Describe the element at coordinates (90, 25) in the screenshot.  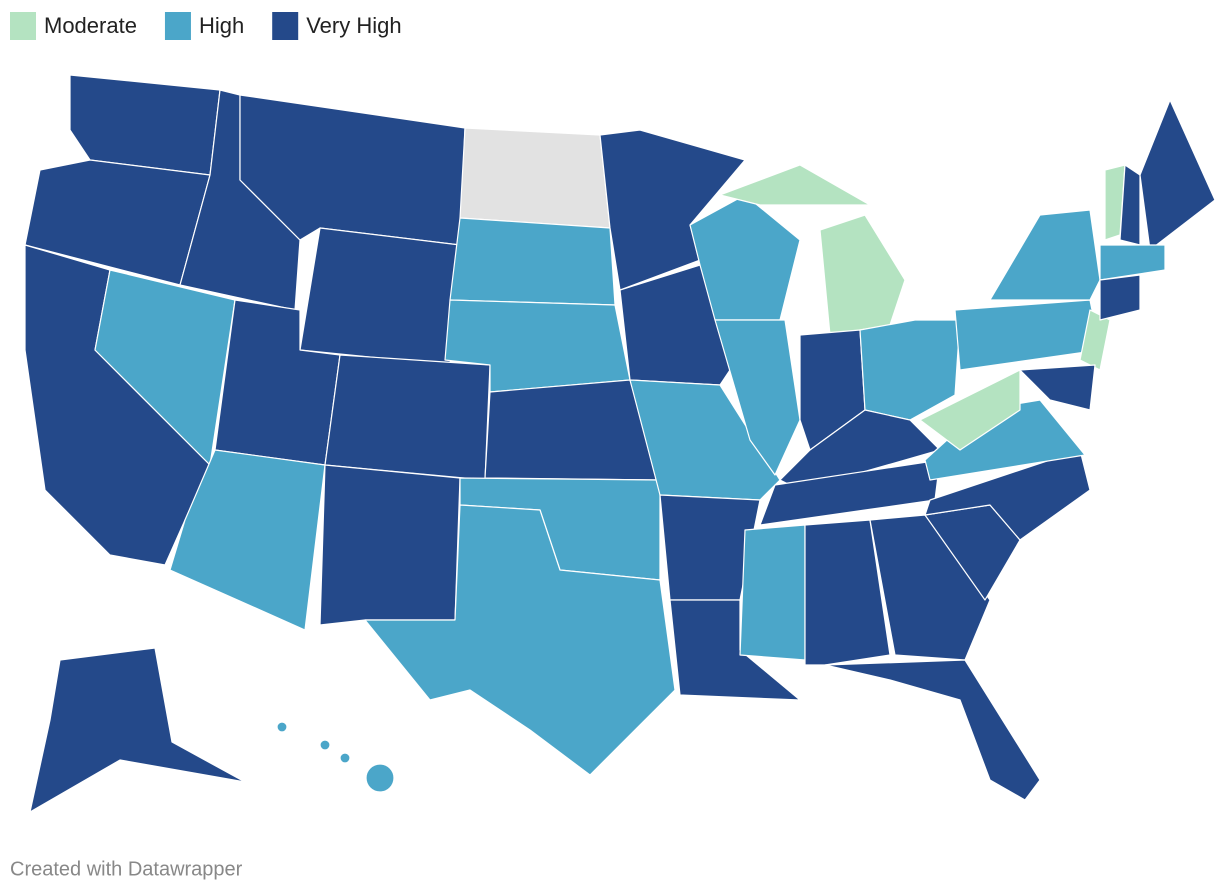
I see `legend-label: Moderate` at that location.